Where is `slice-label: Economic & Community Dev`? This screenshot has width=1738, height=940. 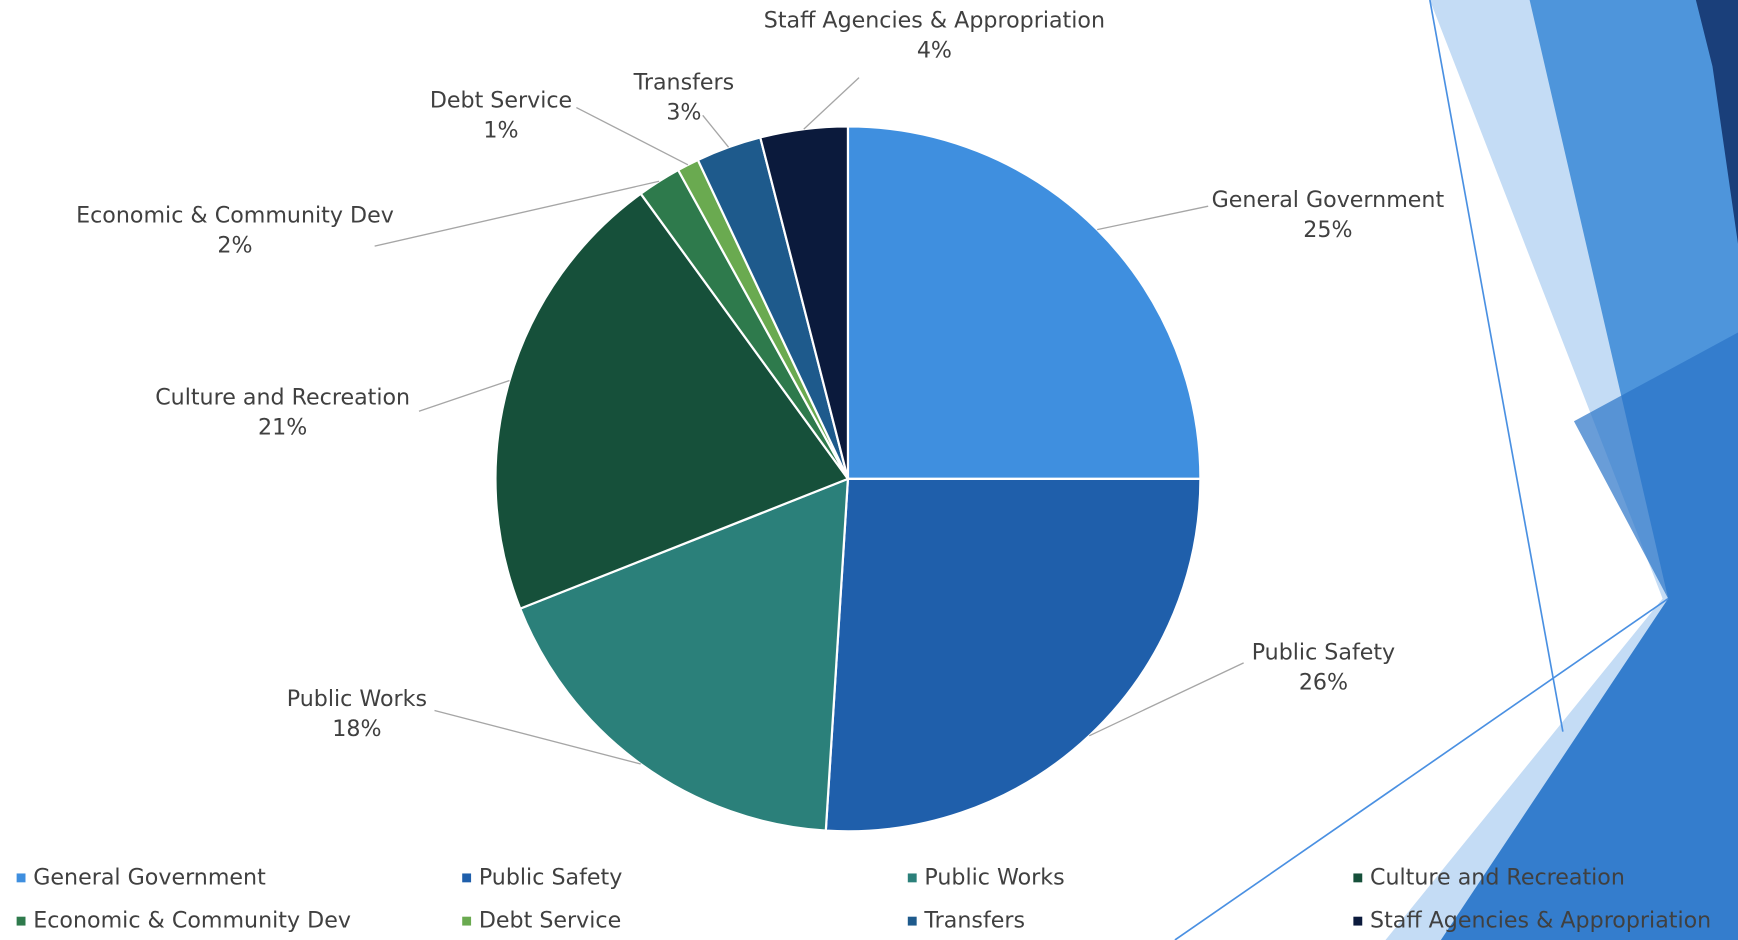
slice-label: Economic & Community Dev is located at coordinates (235, 216).